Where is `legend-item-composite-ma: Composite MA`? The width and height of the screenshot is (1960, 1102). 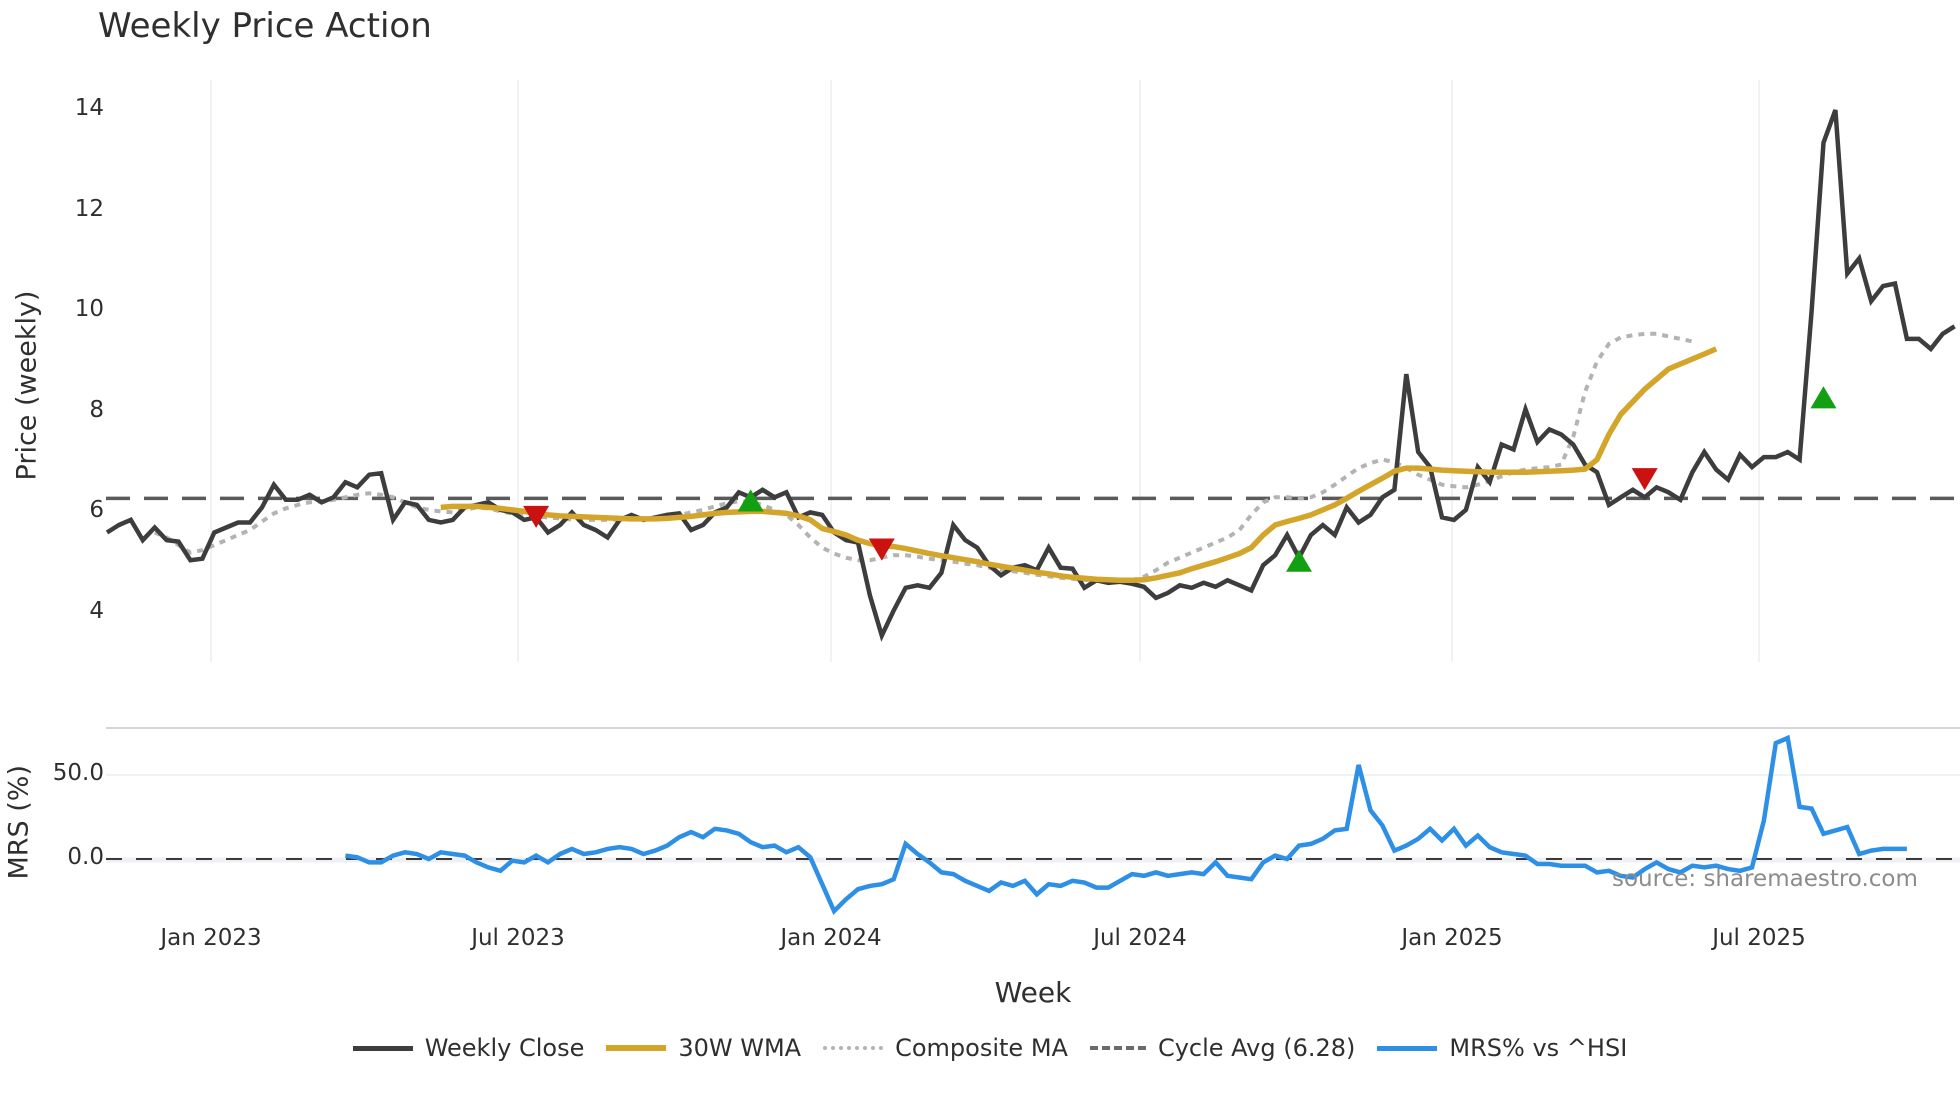
legend-item-composite-ma: Composite MA is located at coordinates (945, 1048).